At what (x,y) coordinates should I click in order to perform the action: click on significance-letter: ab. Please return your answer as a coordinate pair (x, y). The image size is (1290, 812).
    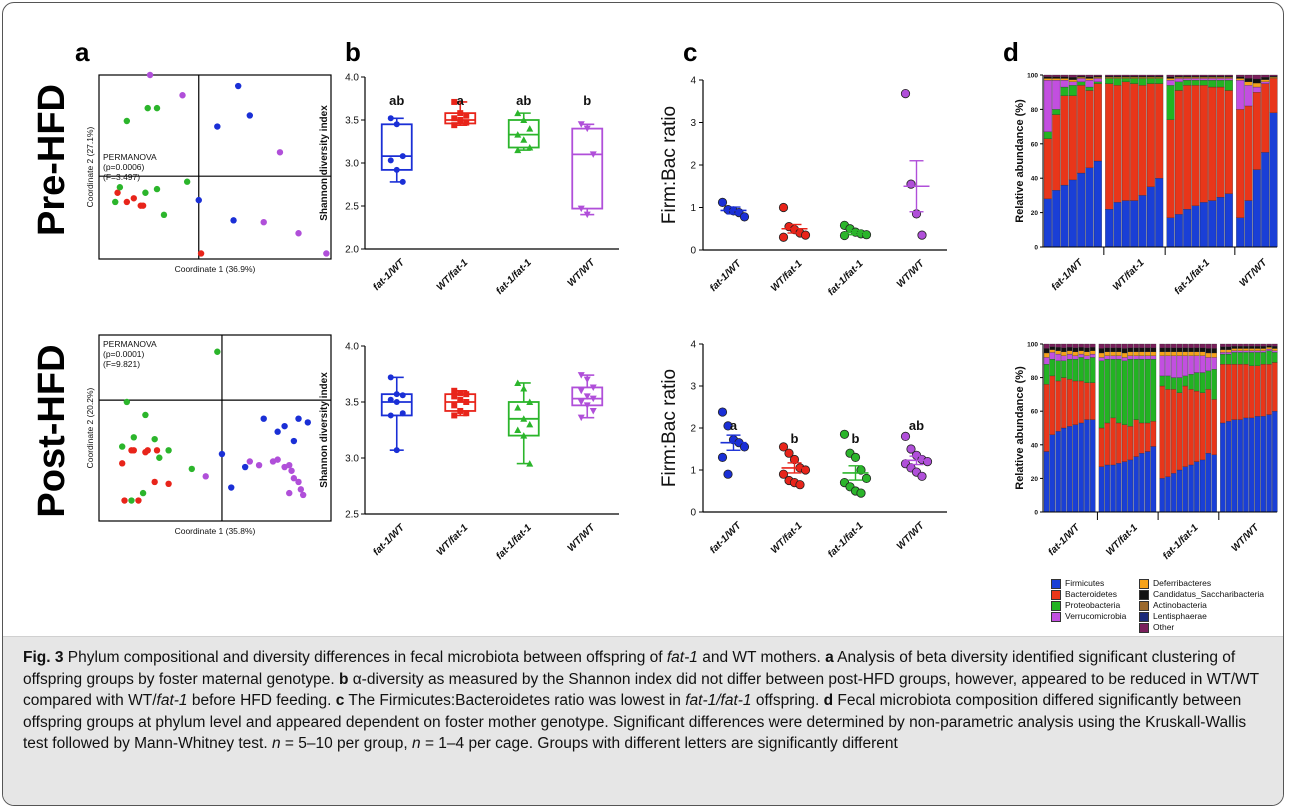
    Looking at the image, I should click on (916, 425).